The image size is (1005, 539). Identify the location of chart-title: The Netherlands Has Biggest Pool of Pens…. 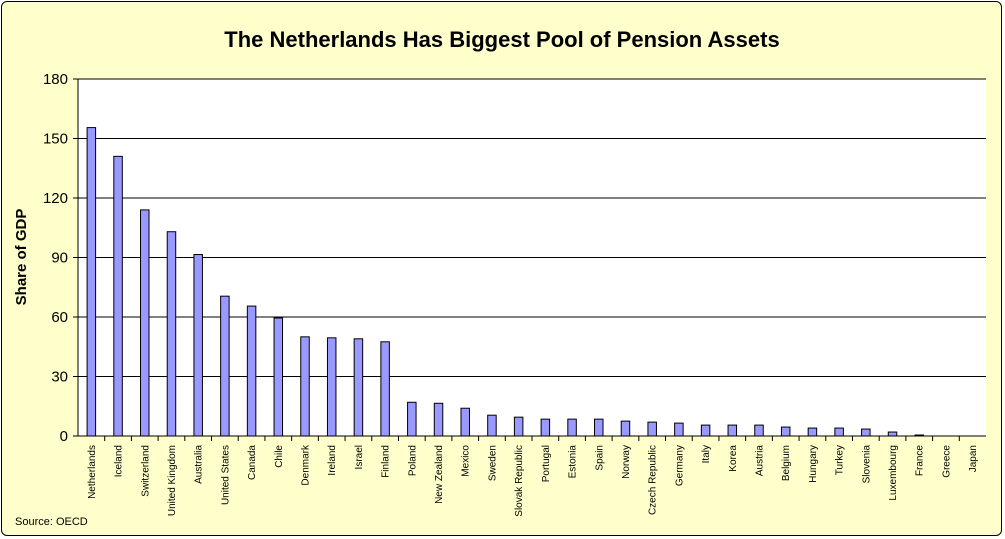
(501, 39).